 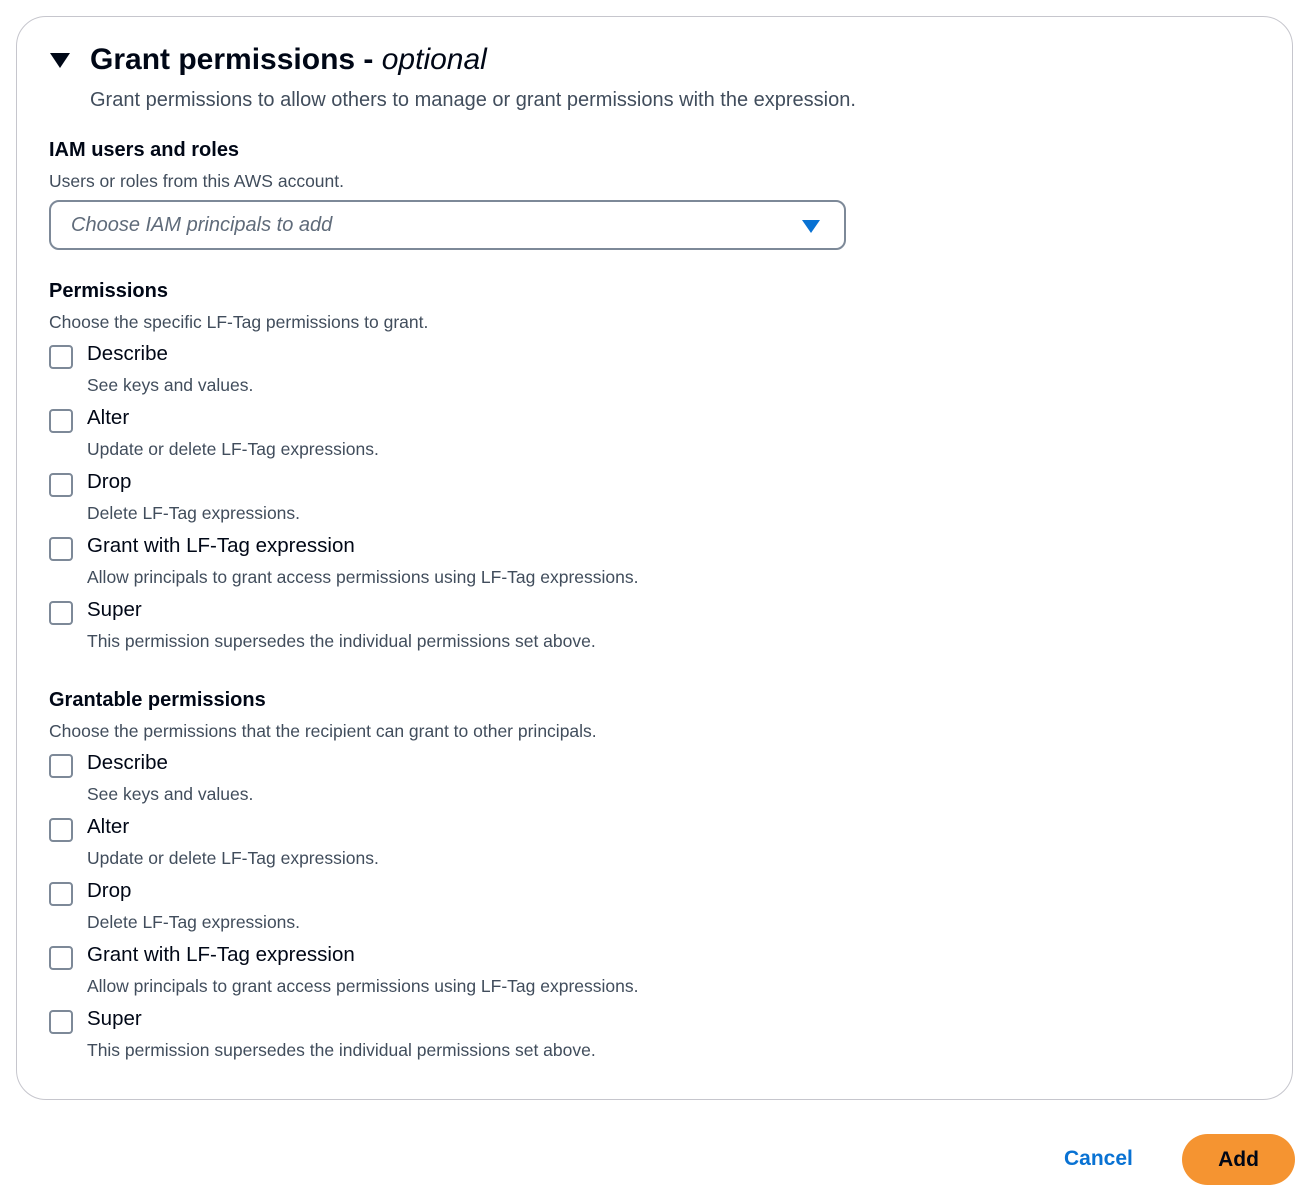 What do you see at coordinates (194, 513) in the screenshot?
I see `permissions-option-description: Delete LF-Tag expressions.` at bounding box center [194, 513].